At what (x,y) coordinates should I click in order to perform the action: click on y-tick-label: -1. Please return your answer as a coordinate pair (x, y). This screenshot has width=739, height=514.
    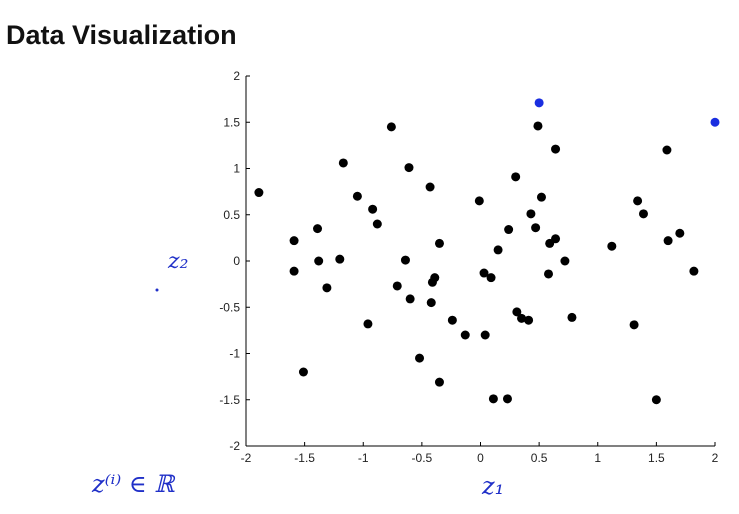
    Looking at the image, I should click on (234, 354).